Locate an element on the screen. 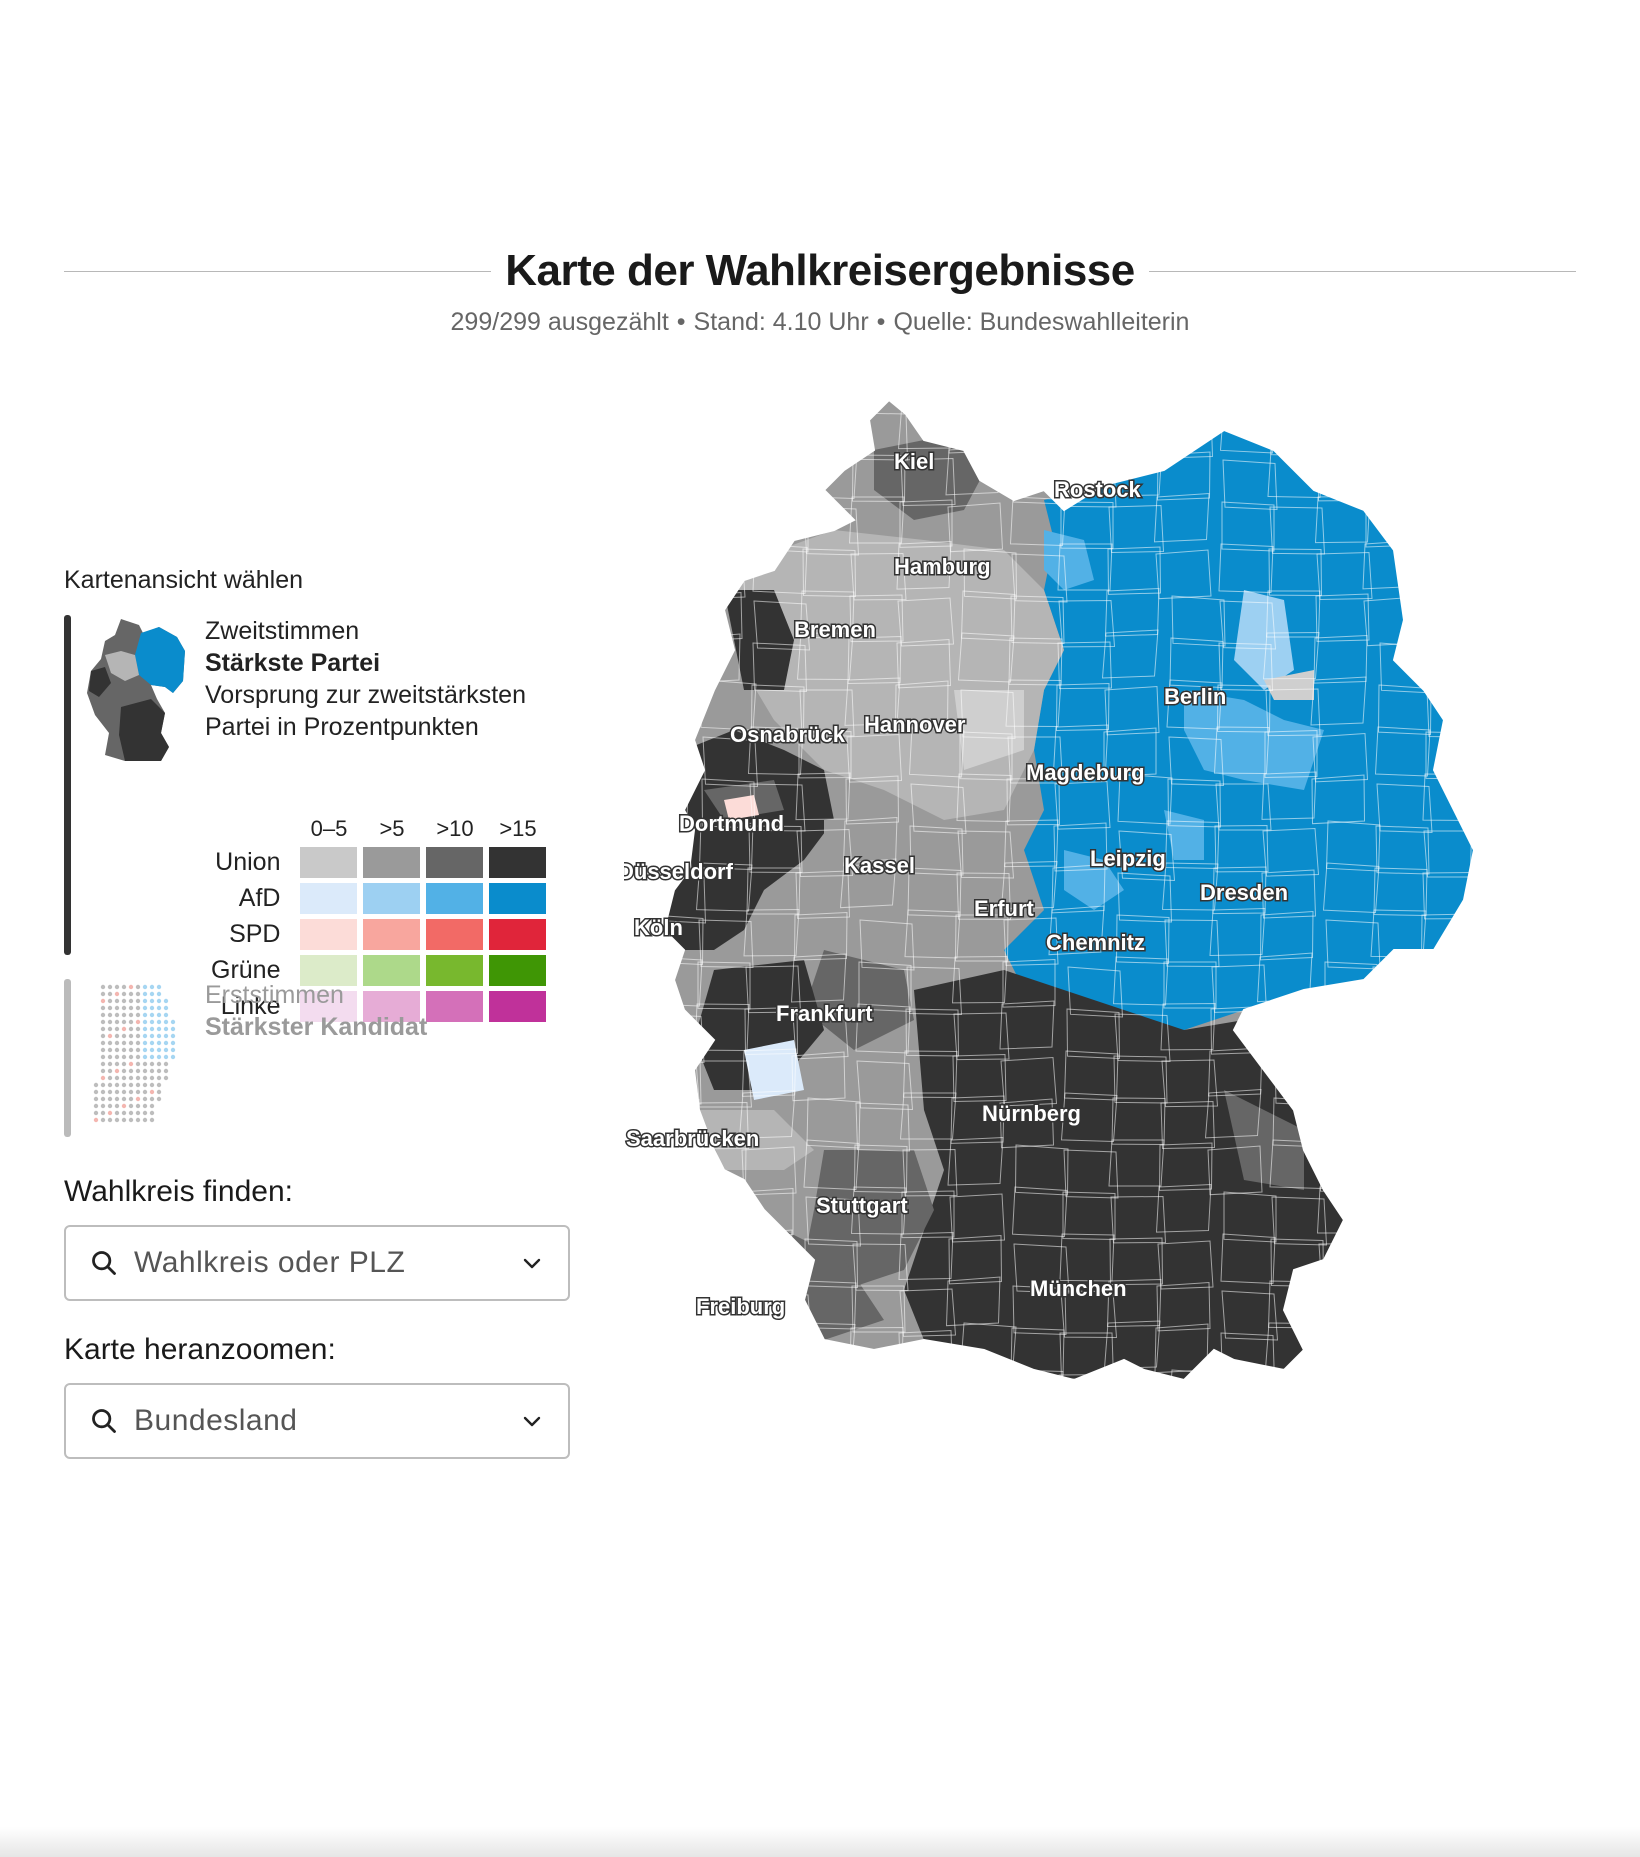 The height and width of the screenshot is (1857, 1640). time-status: Stand: 4.10 Uhr is located at coordinates (781, 322).